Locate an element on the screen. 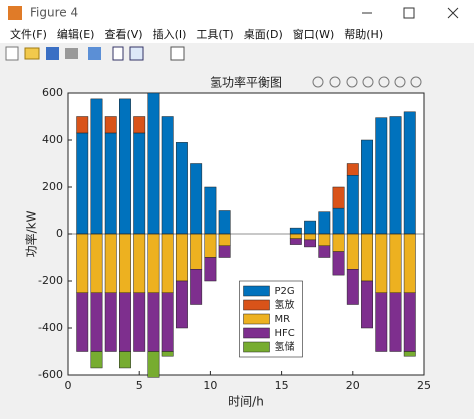 The image size is (474, 419). menu-item: 查看(V) is located at coordinates (123, 34).